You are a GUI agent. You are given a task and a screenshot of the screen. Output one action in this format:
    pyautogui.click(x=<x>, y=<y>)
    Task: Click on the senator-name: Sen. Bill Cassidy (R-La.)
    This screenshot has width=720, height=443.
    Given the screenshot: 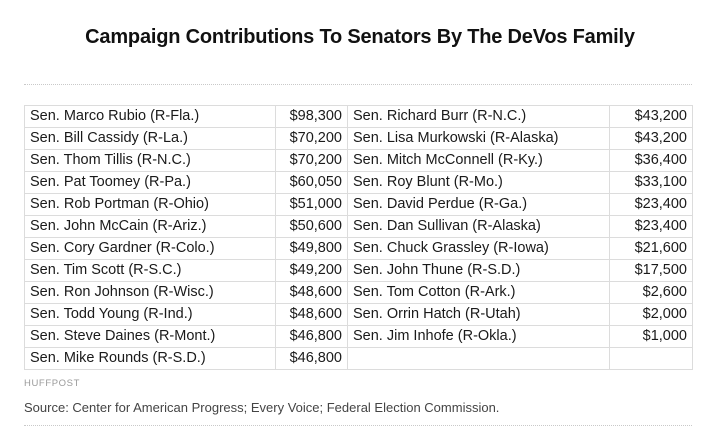 What is the action you would take?
    pyautogui.click(x=150, y=138)
    